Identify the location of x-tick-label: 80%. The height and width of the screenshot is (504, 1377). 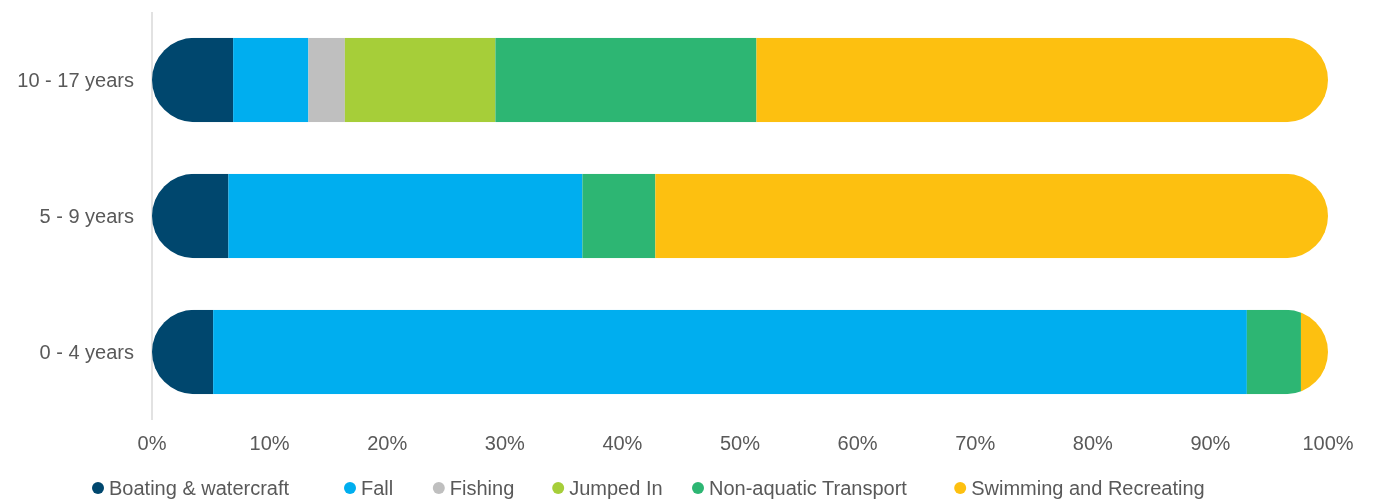
(1093, 443).